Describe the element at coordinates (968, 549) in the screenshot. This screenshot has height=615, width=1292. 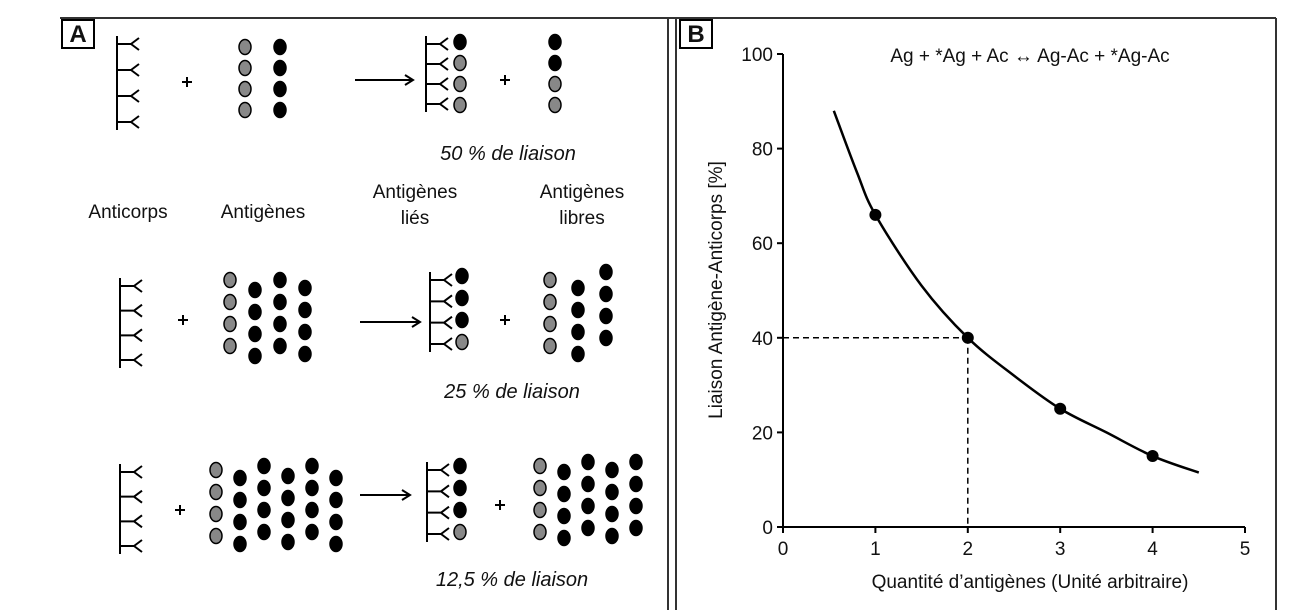
I see `x-tick-label: 2` at that location.